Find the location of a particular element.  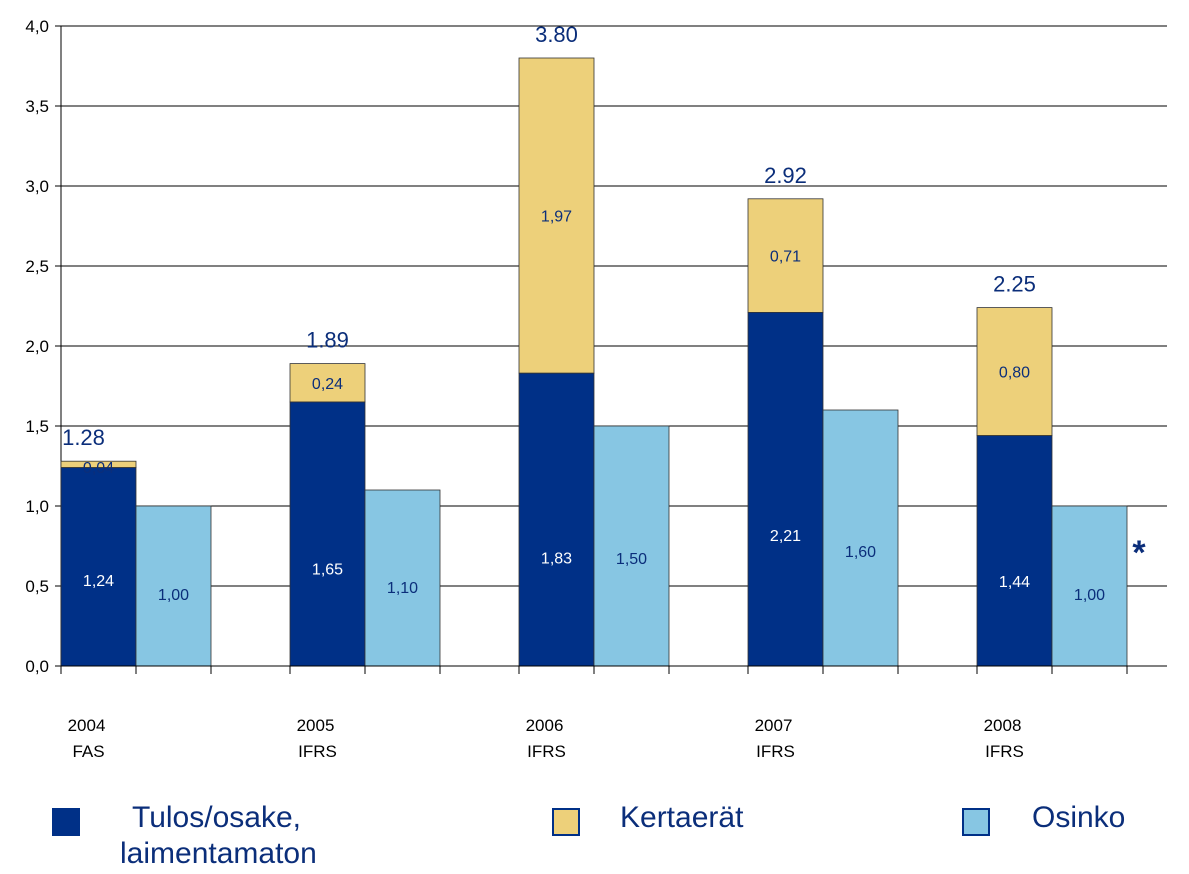

y-tick-label: 4,0 is located at coordinates (37, 26).